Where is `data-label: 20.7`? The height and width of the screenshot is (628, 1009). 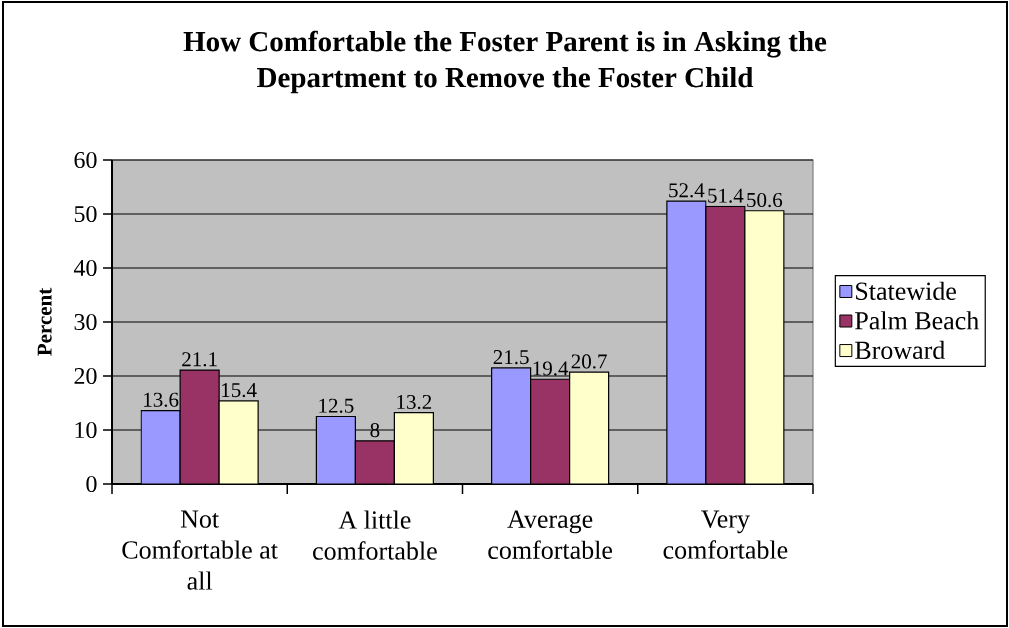
data-label: 20.7 is located at coordinates (589, 361).